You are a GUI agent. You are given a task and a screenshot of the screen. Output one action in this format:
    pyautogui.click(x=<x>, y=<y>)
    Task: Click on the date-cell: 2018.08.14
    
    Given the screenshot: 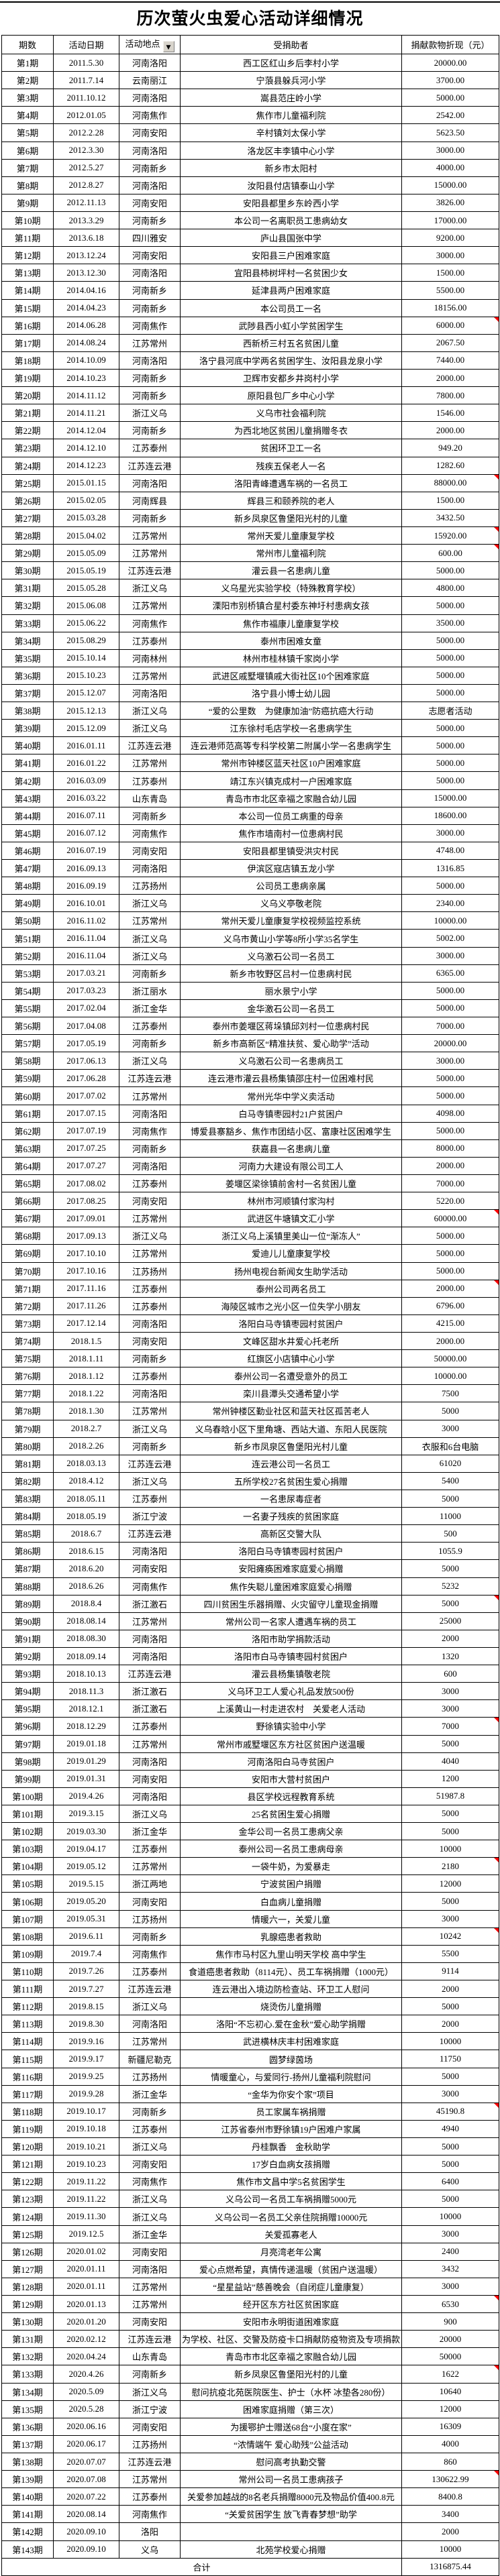 What is the action you would take?
    pyautogui.click(x=86, y=1621)
    